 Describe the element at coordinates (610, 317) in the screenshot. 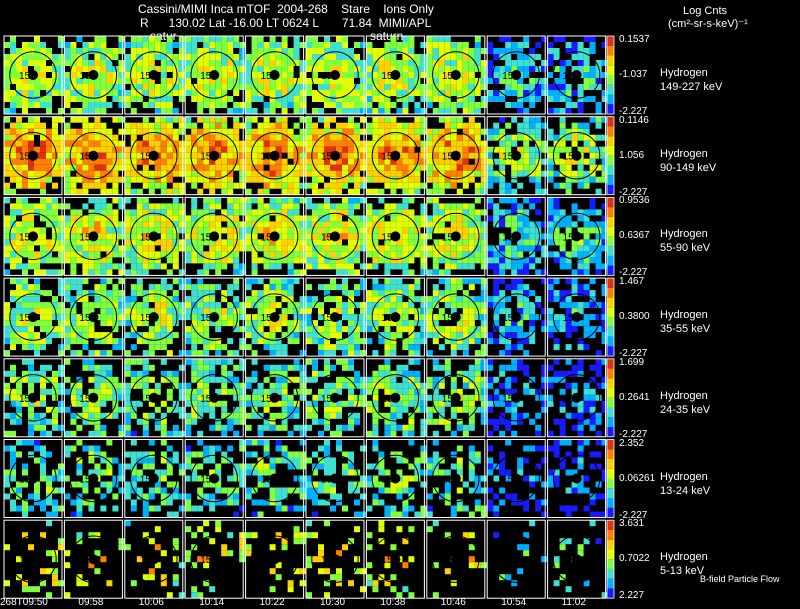

I see `colorbar-frame` at that location.